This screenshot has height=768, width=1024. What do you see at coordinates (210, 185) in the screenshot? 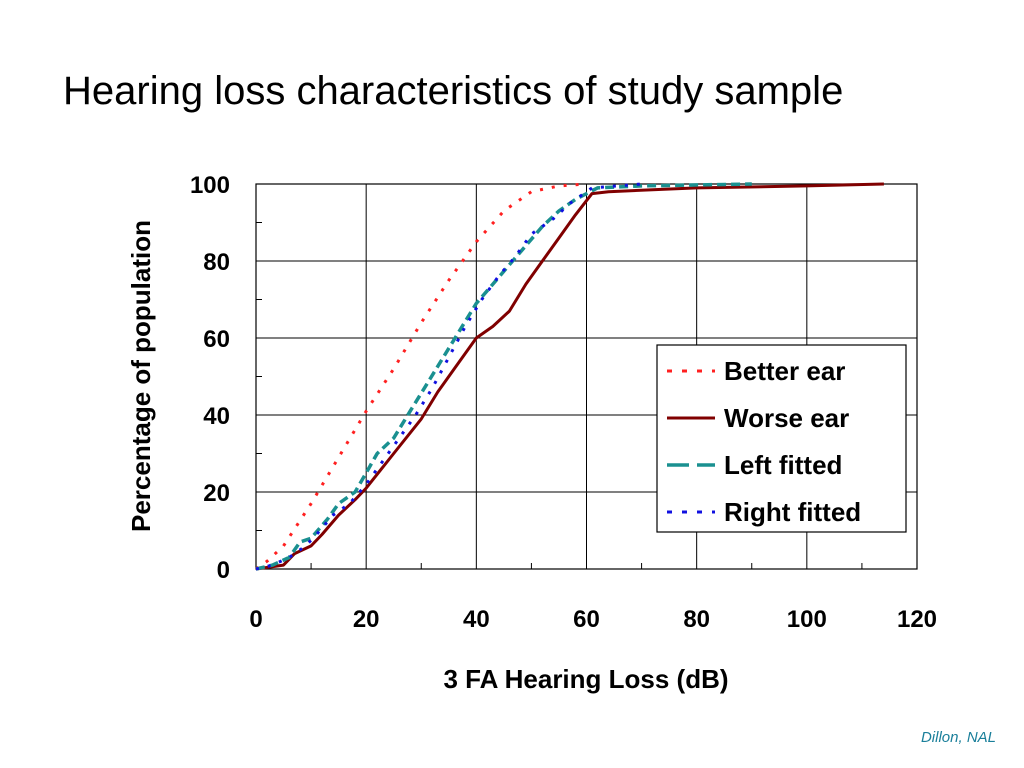
I see `y-tick-label: 100` at bounding box center [210, 185].